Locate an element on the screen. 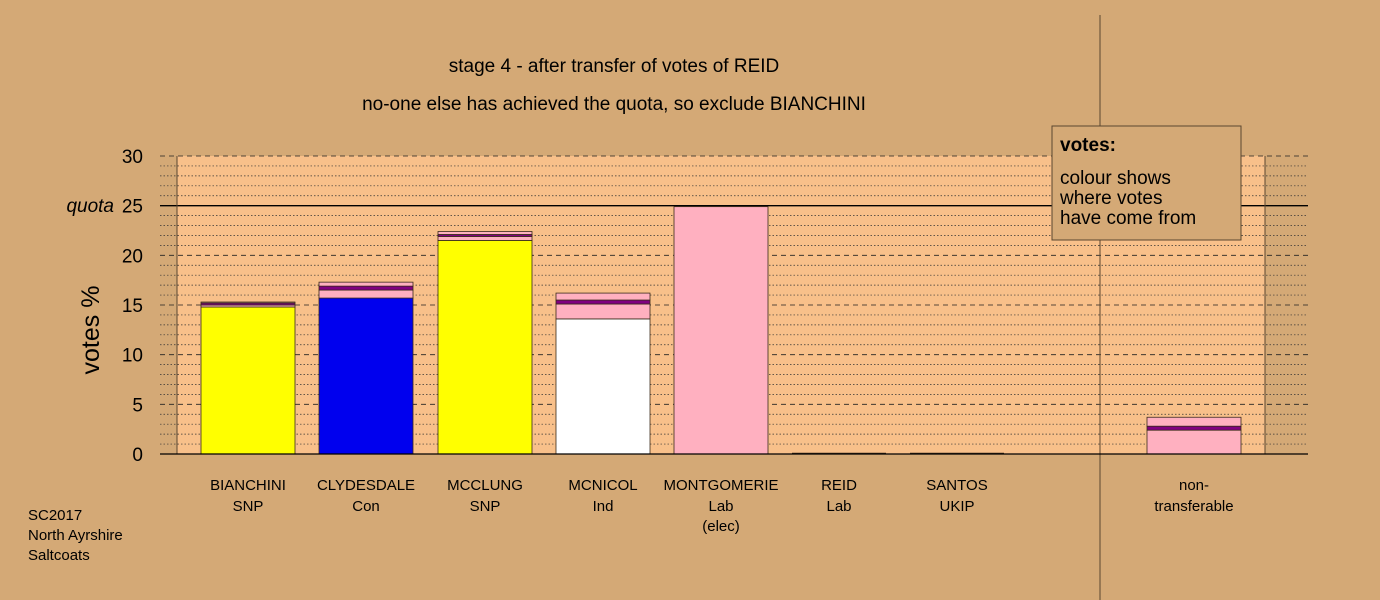 The image size is (1380, 600). y-tick-label: 25 is located at coordinates (132, 207).